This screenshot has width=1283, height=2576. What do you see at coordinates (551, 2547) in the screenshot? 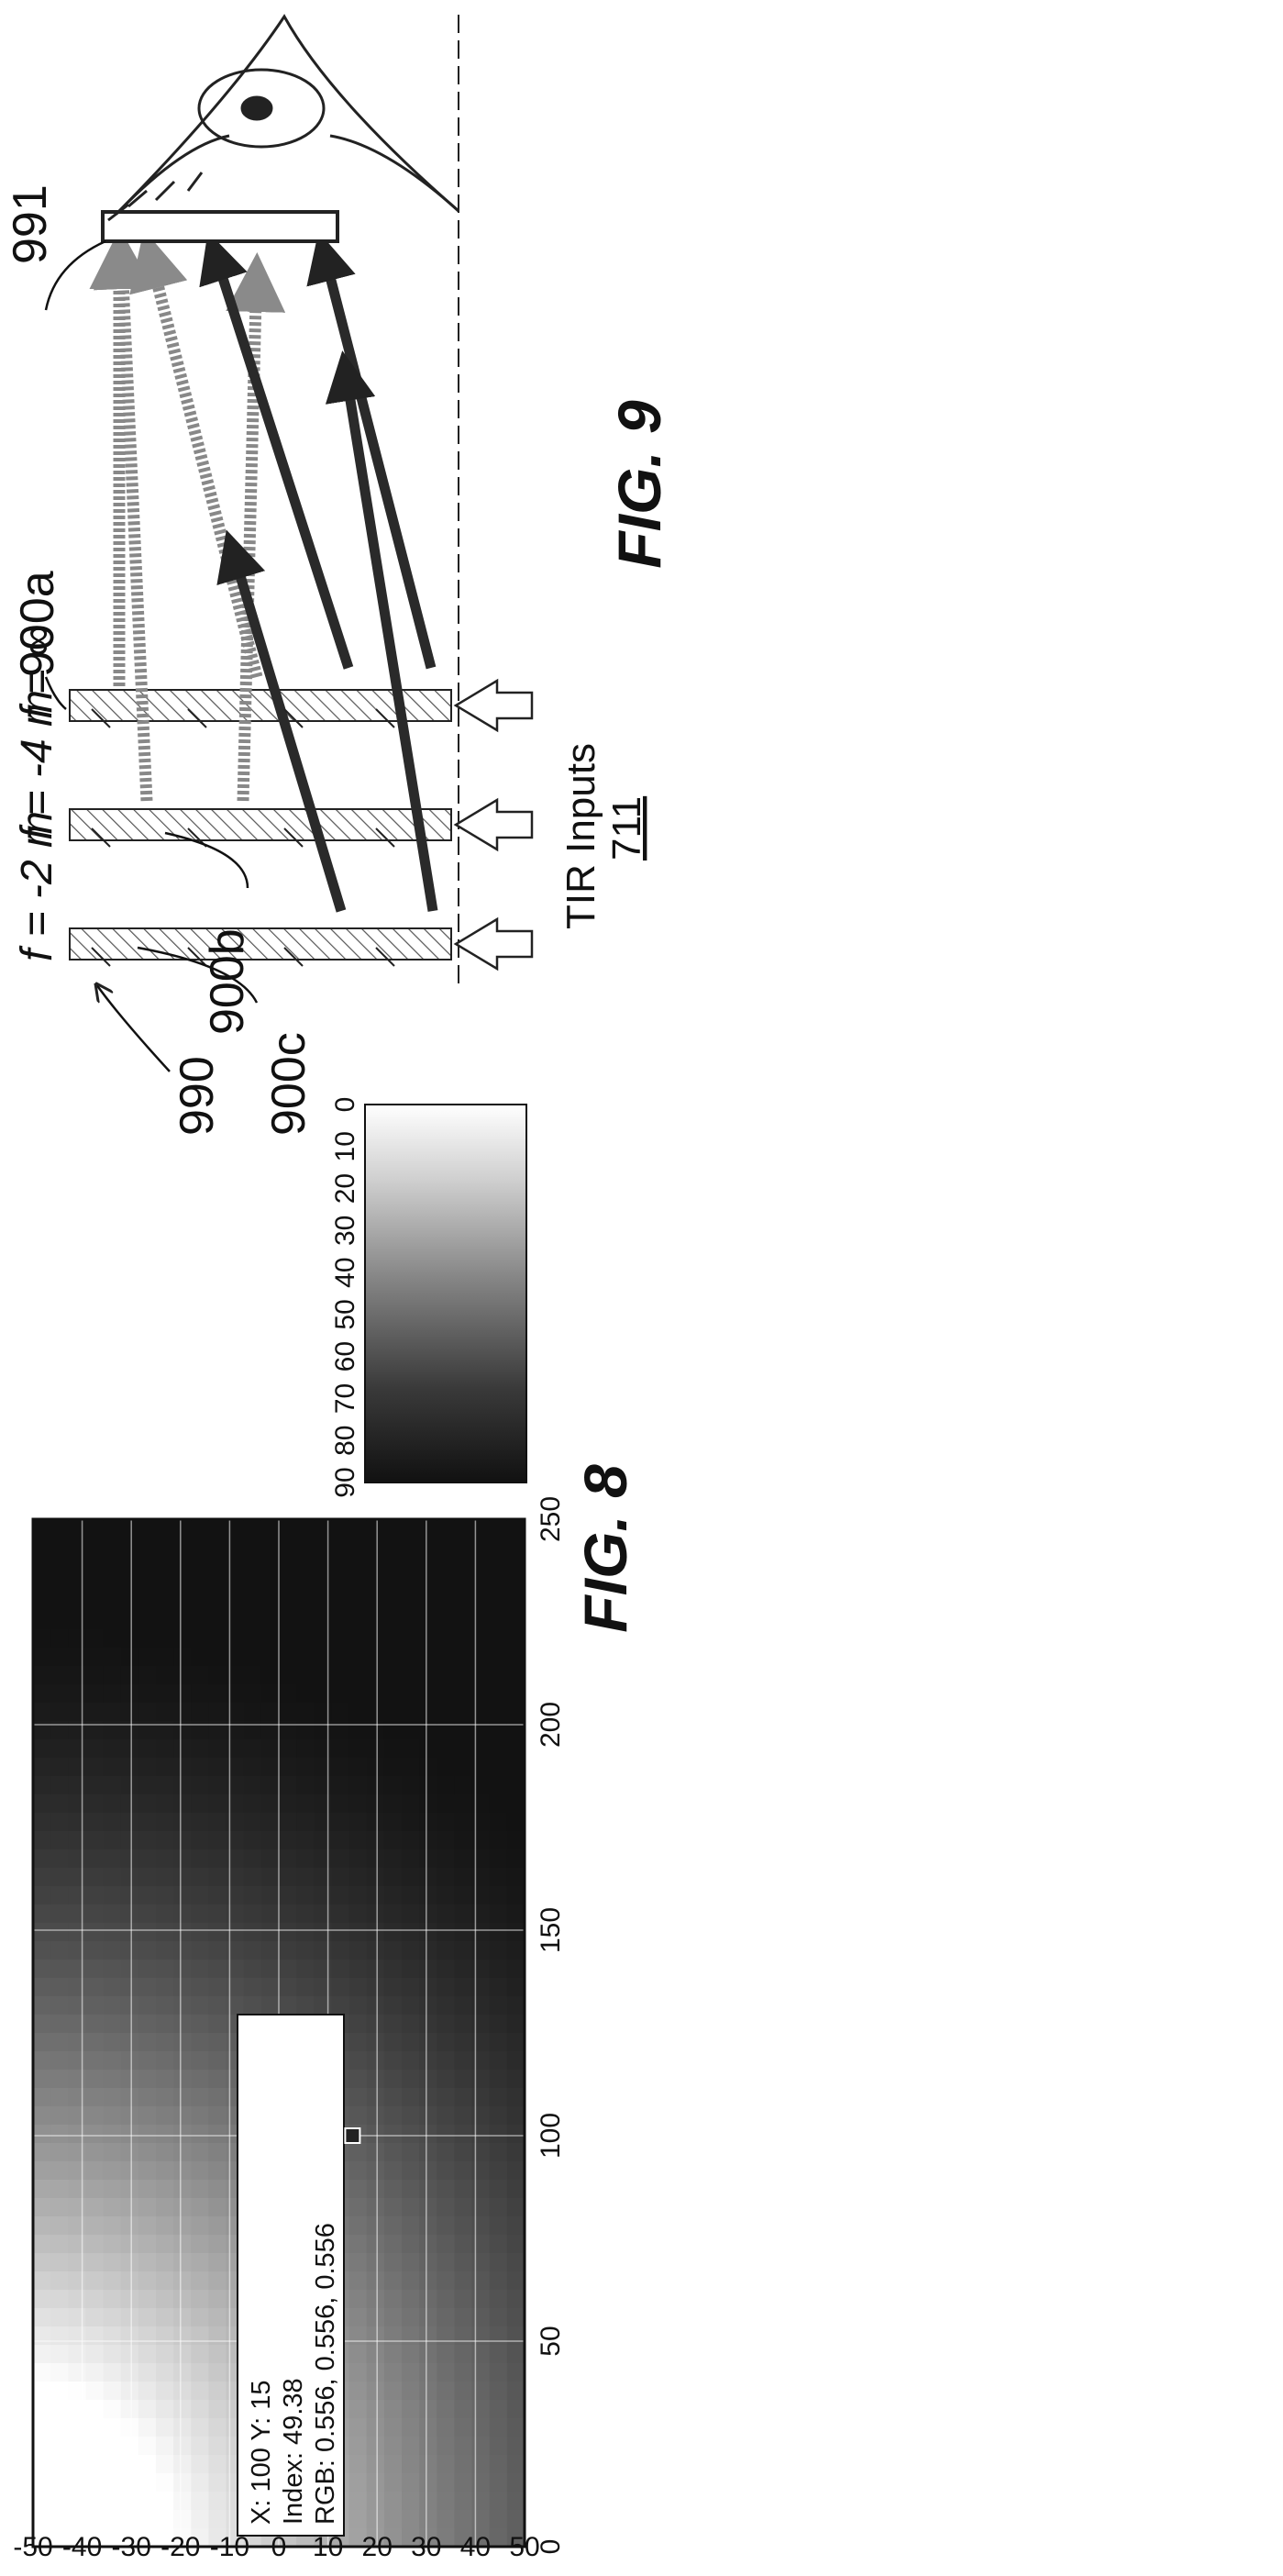
I see `x-tick-label: 0` at bounding box center [551, 2547].